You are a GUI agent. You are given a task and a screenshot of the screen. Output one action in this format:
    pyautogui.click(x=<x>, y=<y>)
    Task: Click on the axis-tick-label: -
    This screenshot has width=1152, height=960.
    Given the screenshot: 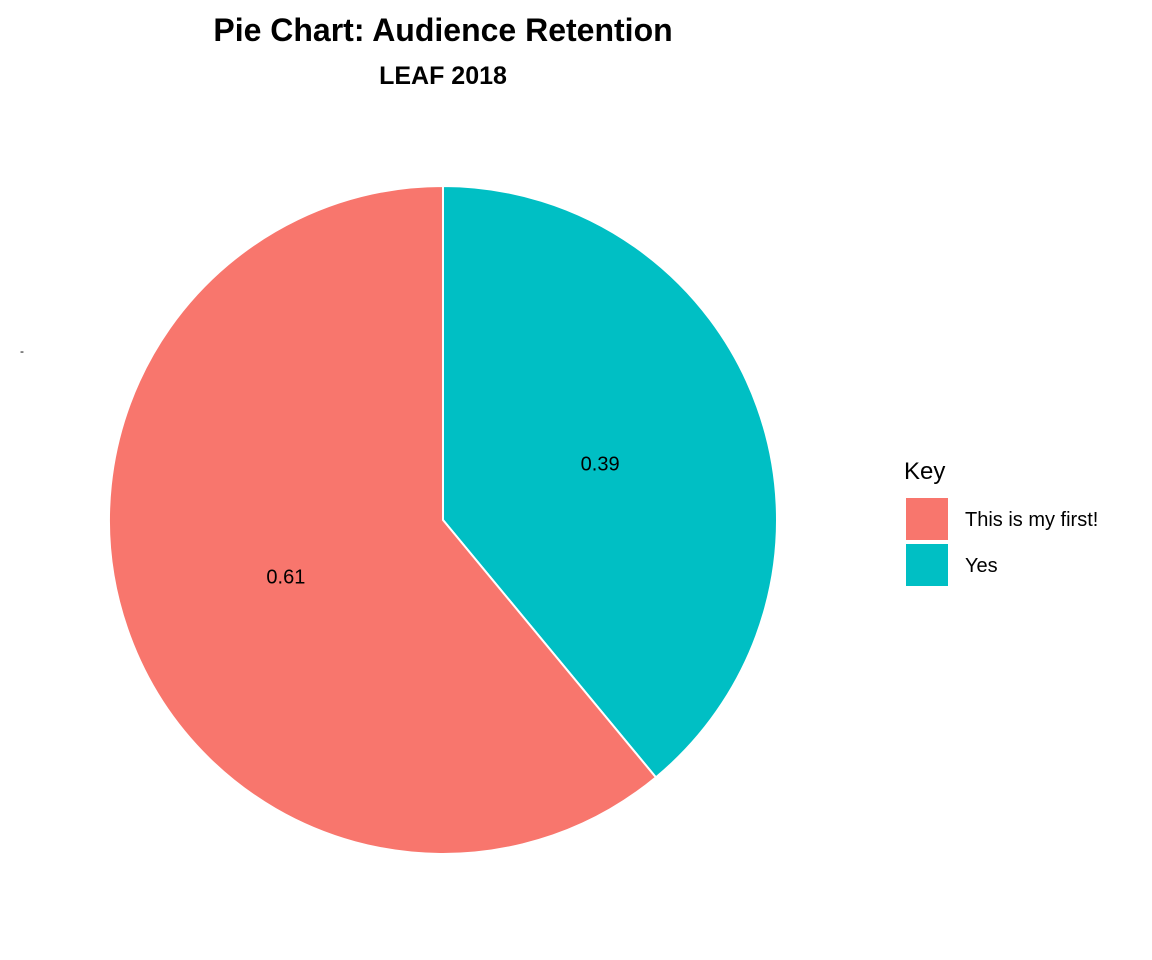 What is the action you would take?
    pyautogui.click(x=22, y=351)
    